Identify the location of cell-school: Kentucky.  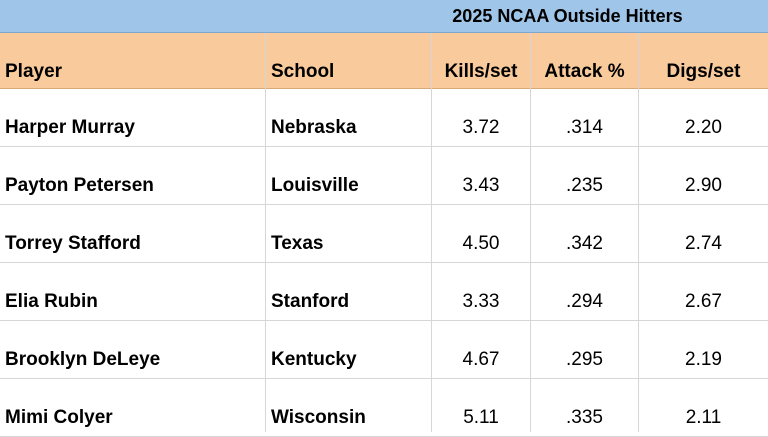
(314, 359).